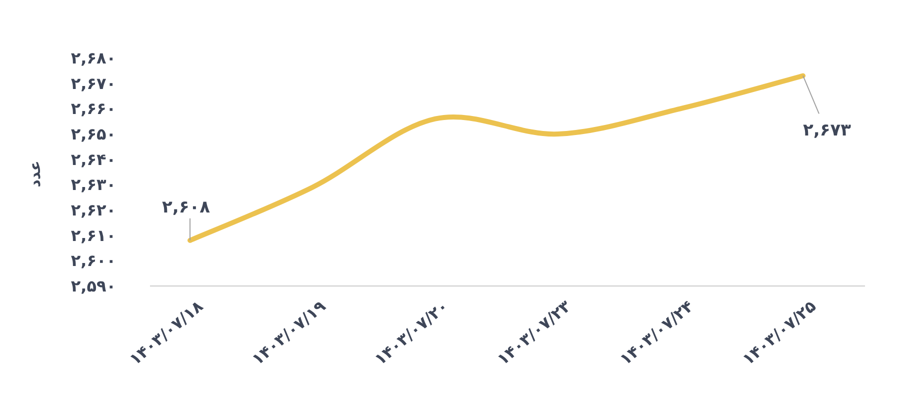 The image size is (900, 413). Describe the element at coordinates (93, 260) in the screenshot. I see `y-tick-label: ۲,۶۰۰` at that location.